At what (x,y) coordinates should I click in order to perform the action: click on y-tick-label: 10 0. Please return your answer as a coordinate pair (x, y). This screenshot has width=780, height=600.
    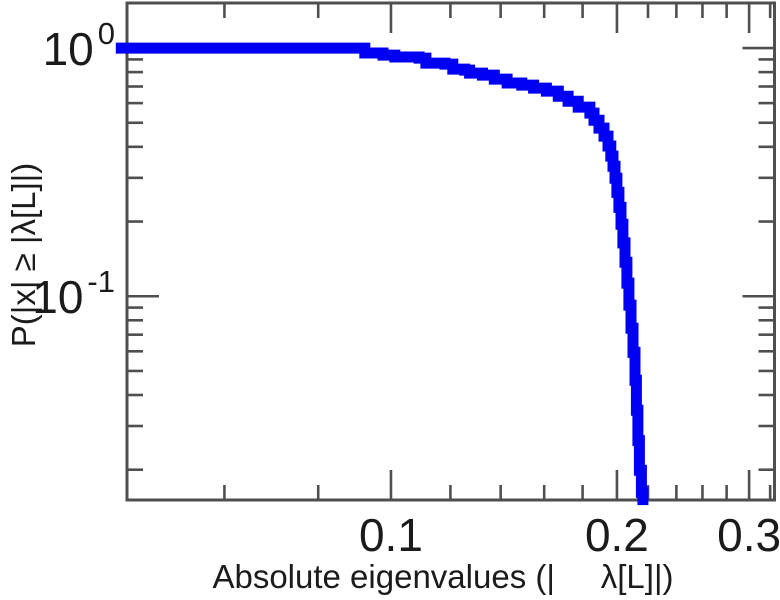
    Looking at the image, I should click on (79, 45).